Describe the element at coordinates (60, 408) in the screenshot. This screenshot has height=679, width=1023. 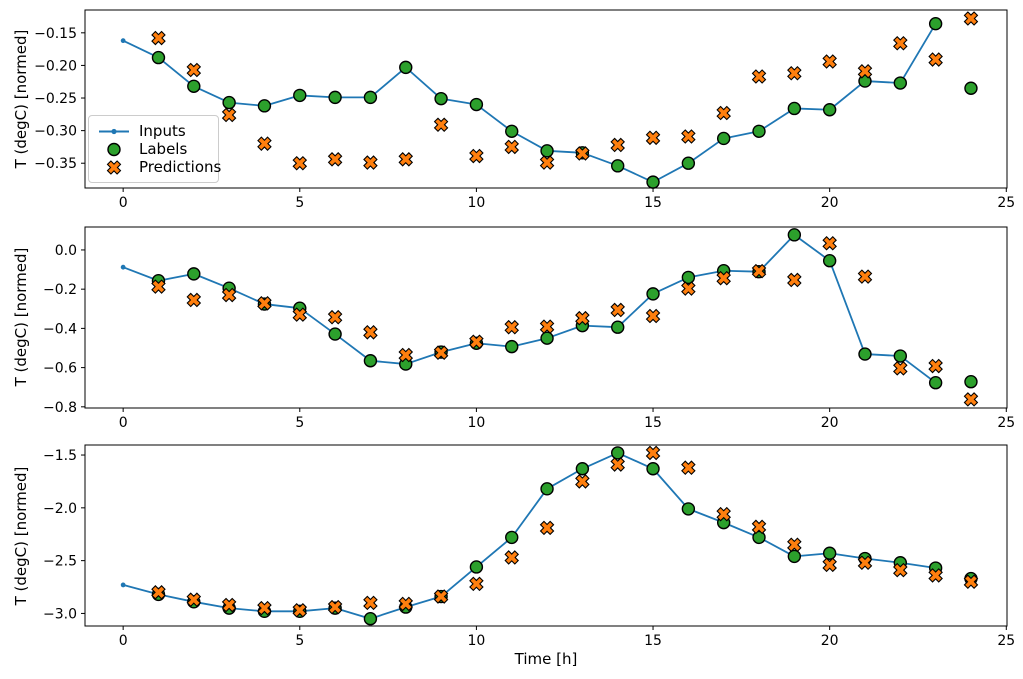
I see `y-tick-label: −0.8` at that location.